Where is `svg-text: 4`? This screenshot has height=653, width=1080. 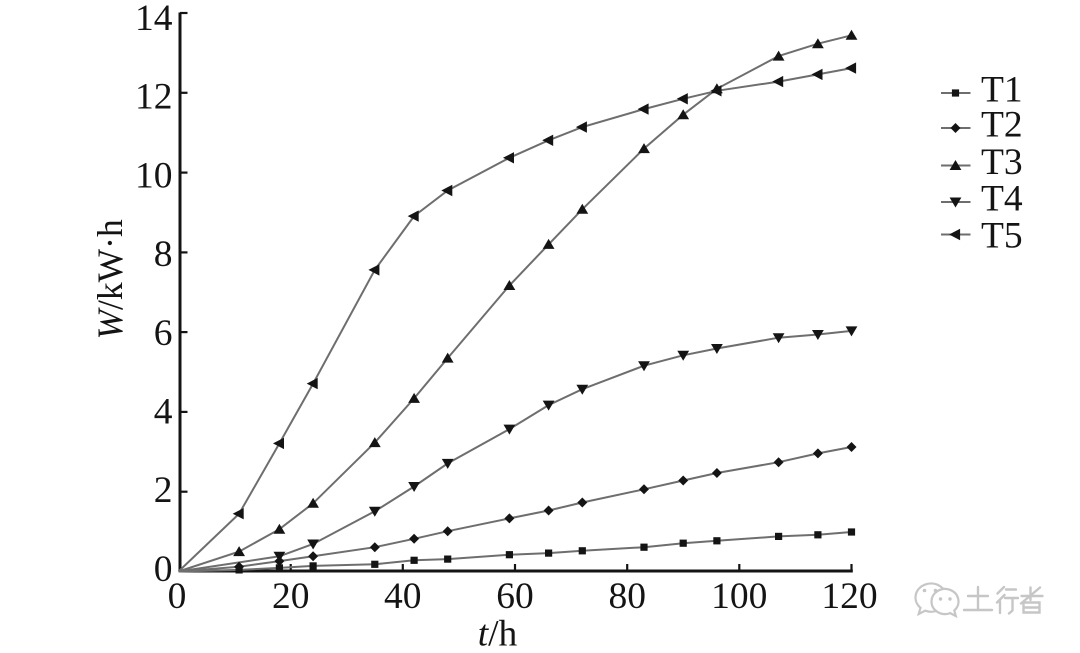 svg-text: 4 is located at coordinates (163, 412).